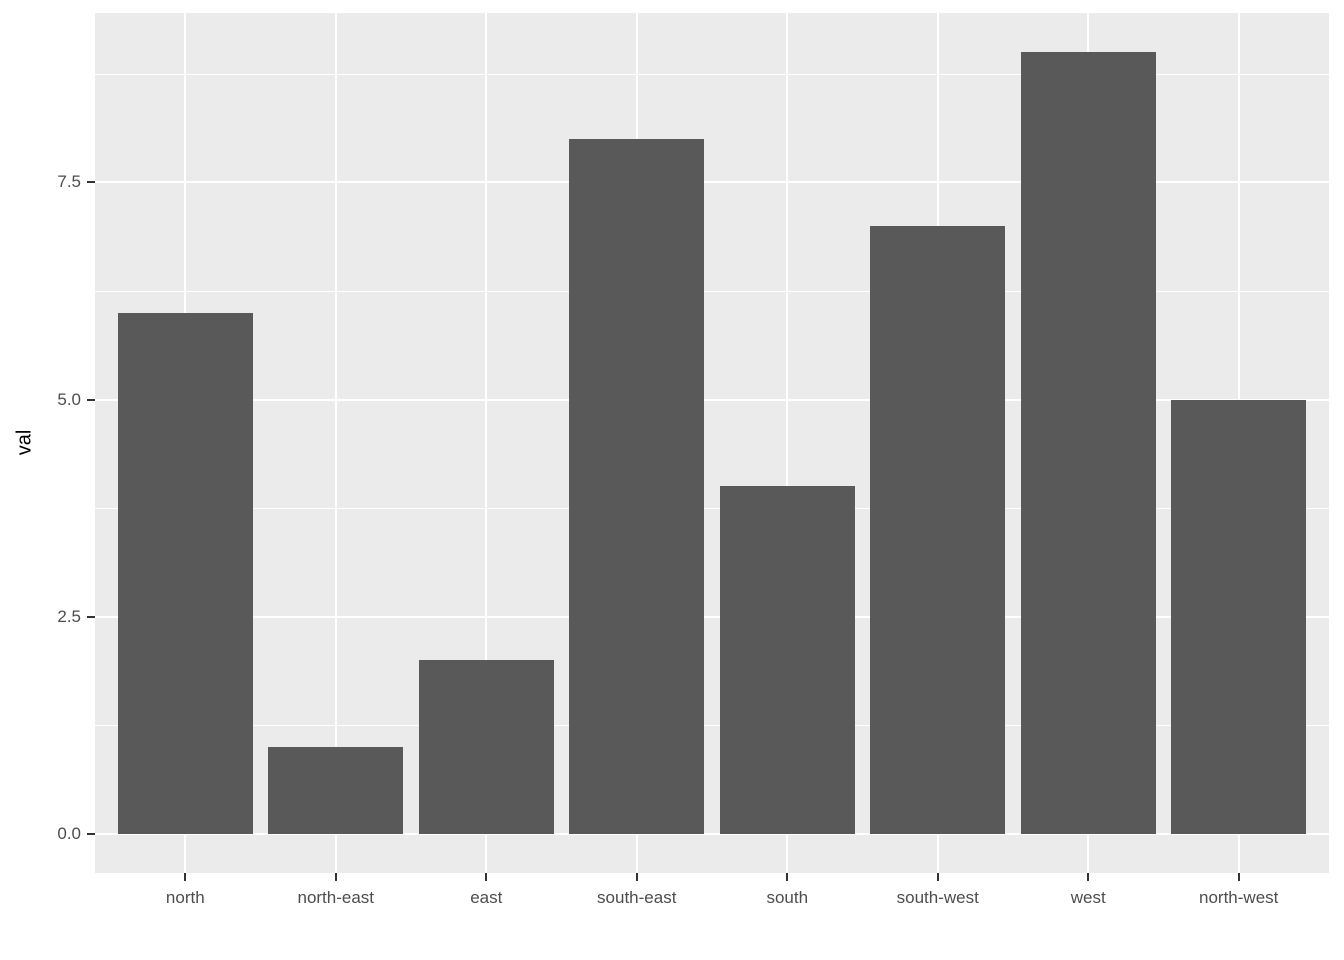 Image resolution: width=1344 pixels, height=960 pixels. Describe the element at coordinates (937, 897) in the screenshot. I see `x-tick-label-south-west: south-west` at that location.